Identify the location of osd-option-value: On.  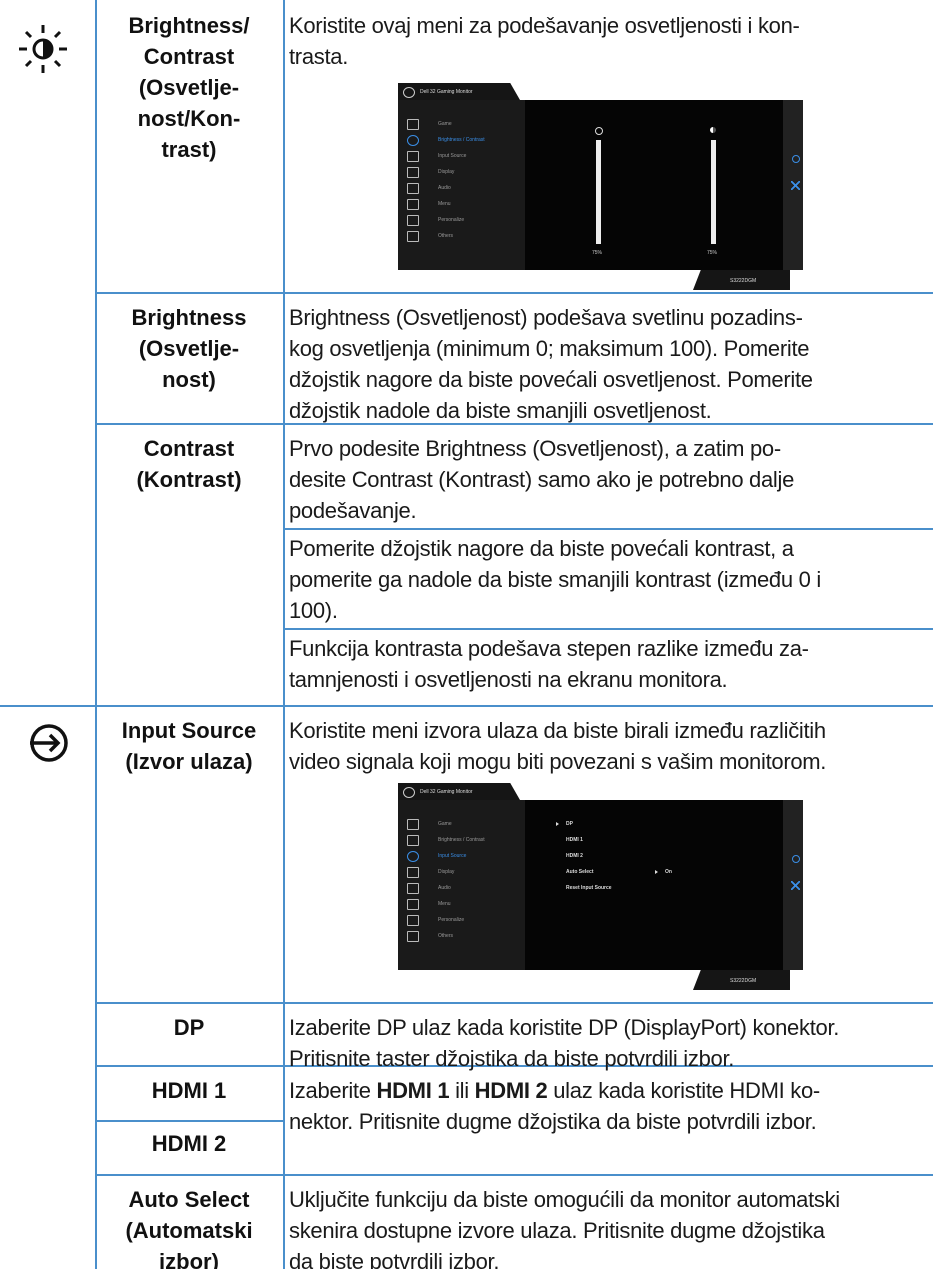
(668, 872).